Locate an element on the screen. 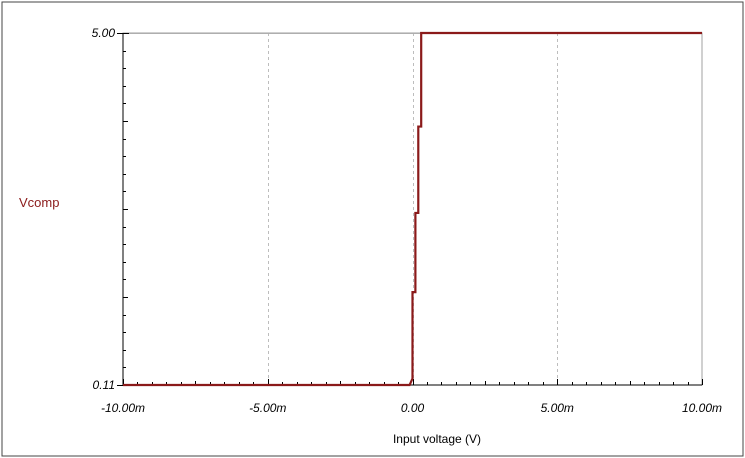  x-tick-label: 0.00 is located at coordinates (413, 408).